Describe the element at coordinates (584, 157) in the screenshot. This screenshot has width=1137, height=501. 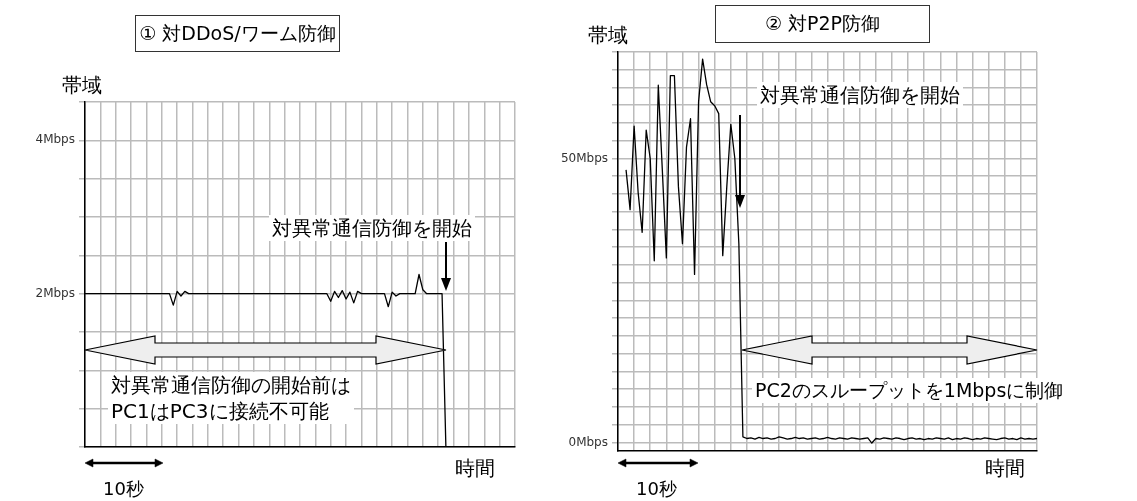
I see `y-tick-label: 50Mbps` at that location.